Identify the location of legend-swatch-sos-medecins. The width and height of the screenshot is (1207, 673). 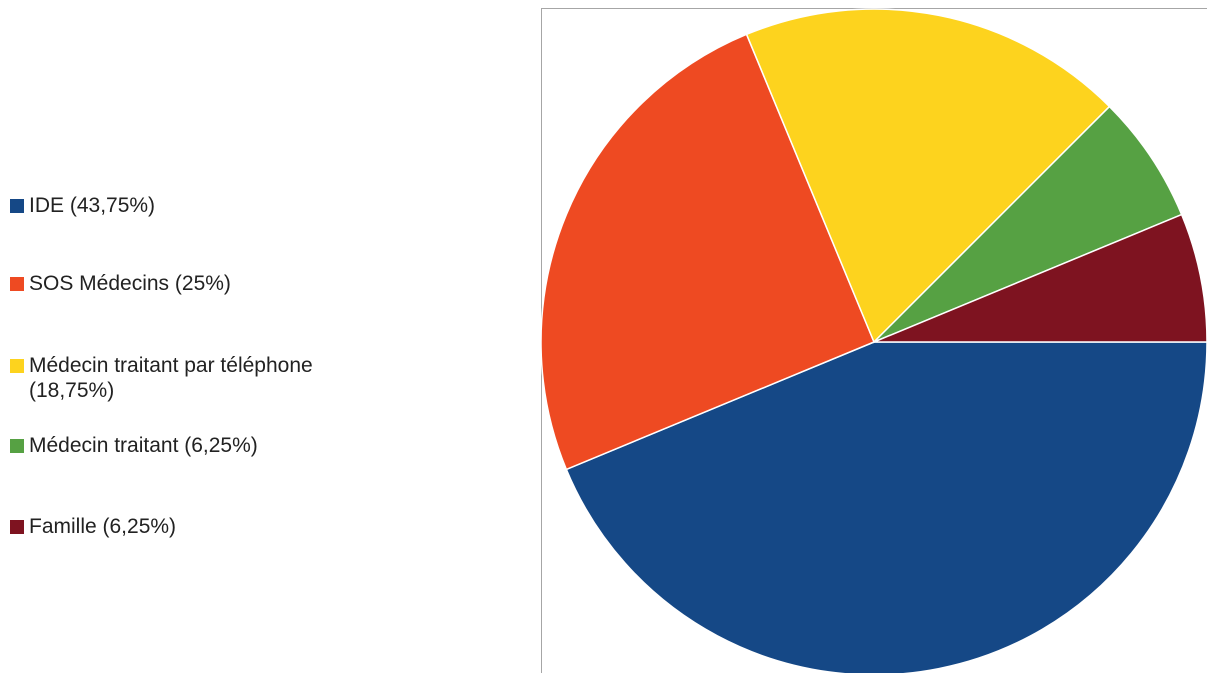
(17, 284).